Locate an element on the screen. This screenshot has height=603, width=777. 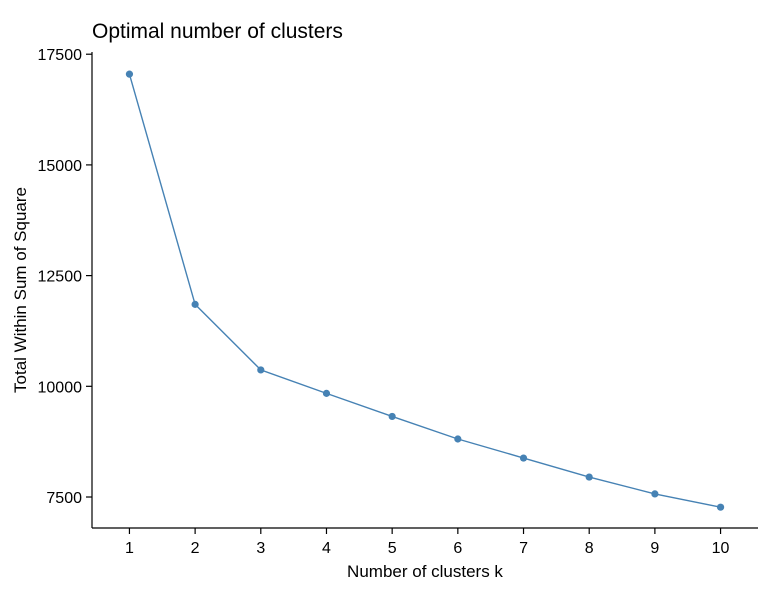
x-tick-label: 6 is located at coordinates (457, 548).